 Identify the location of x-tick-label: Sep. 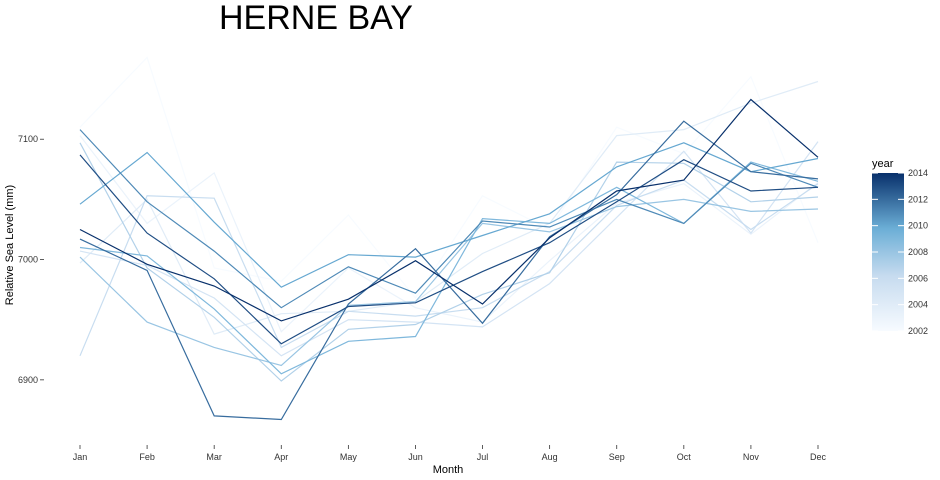
(617, 457).